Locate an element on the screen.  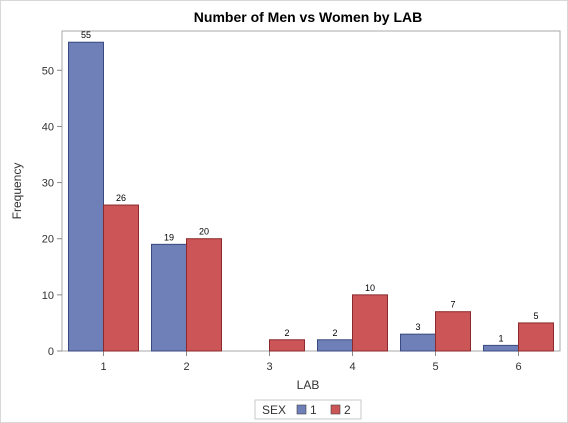
legend-label-2: 2 is located at coordinates (347, 410).